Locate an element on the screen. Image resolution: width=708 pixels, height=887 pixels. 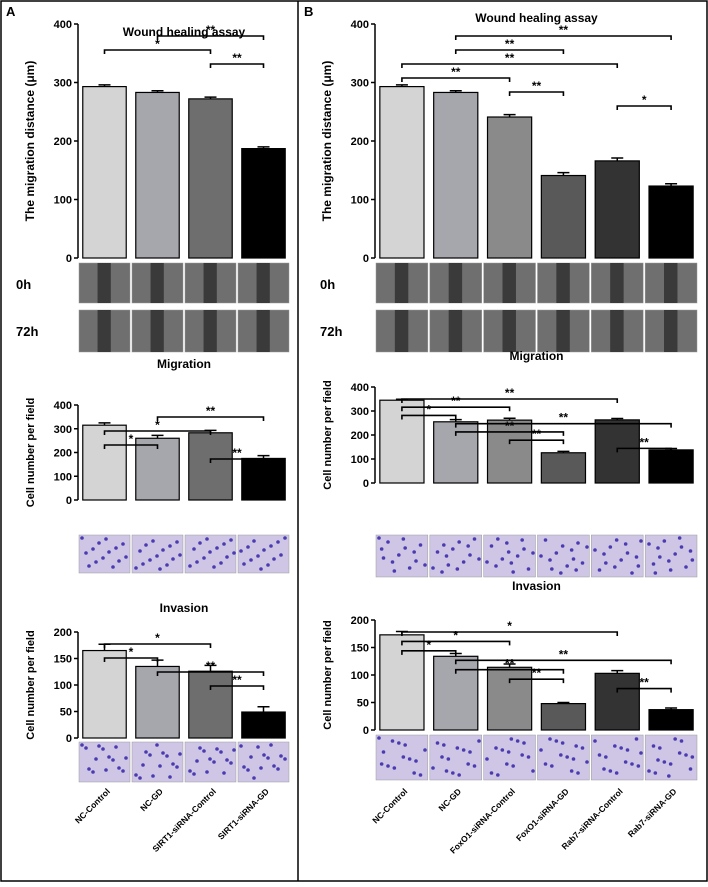
x-tick-label: NC-Control is located at coordinates (389, 805).